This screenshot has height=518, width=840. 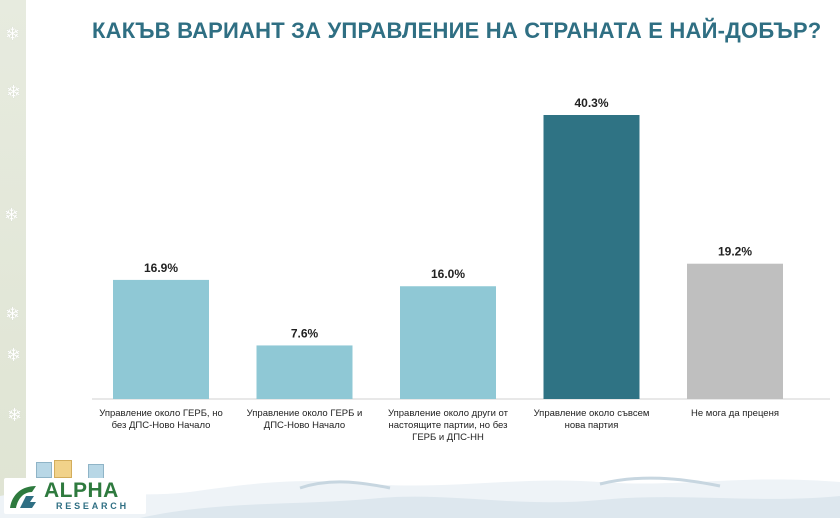 I want to click on bar-value-label: 7.6%, so click(x=305, y=333).